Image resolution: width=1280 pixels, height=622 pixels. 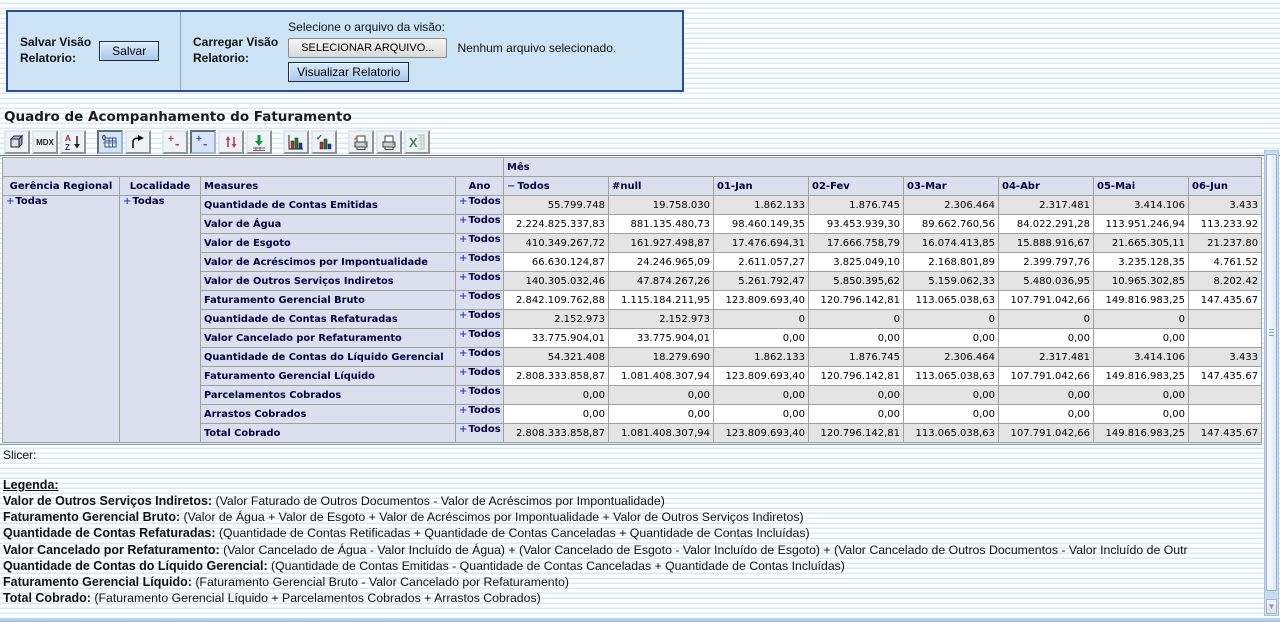 What do you see at coordinates (632, 167) in the screenshot?
I see `axis-header-row: Mês` at bounding box center [632, 167].